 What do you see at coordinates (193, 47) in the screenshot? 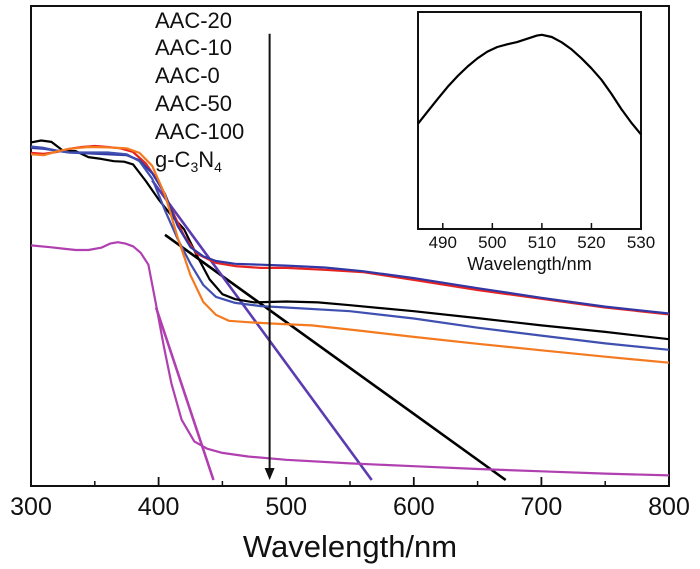
I see `legend-label: AAC-10` at bounding box center [193, 47].